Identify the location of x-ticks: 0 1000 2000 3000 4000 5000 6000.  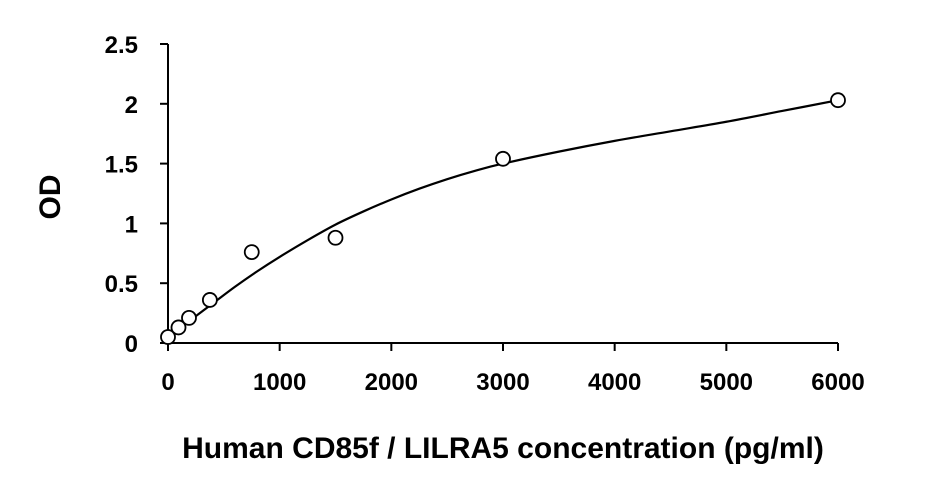
(513, 369).